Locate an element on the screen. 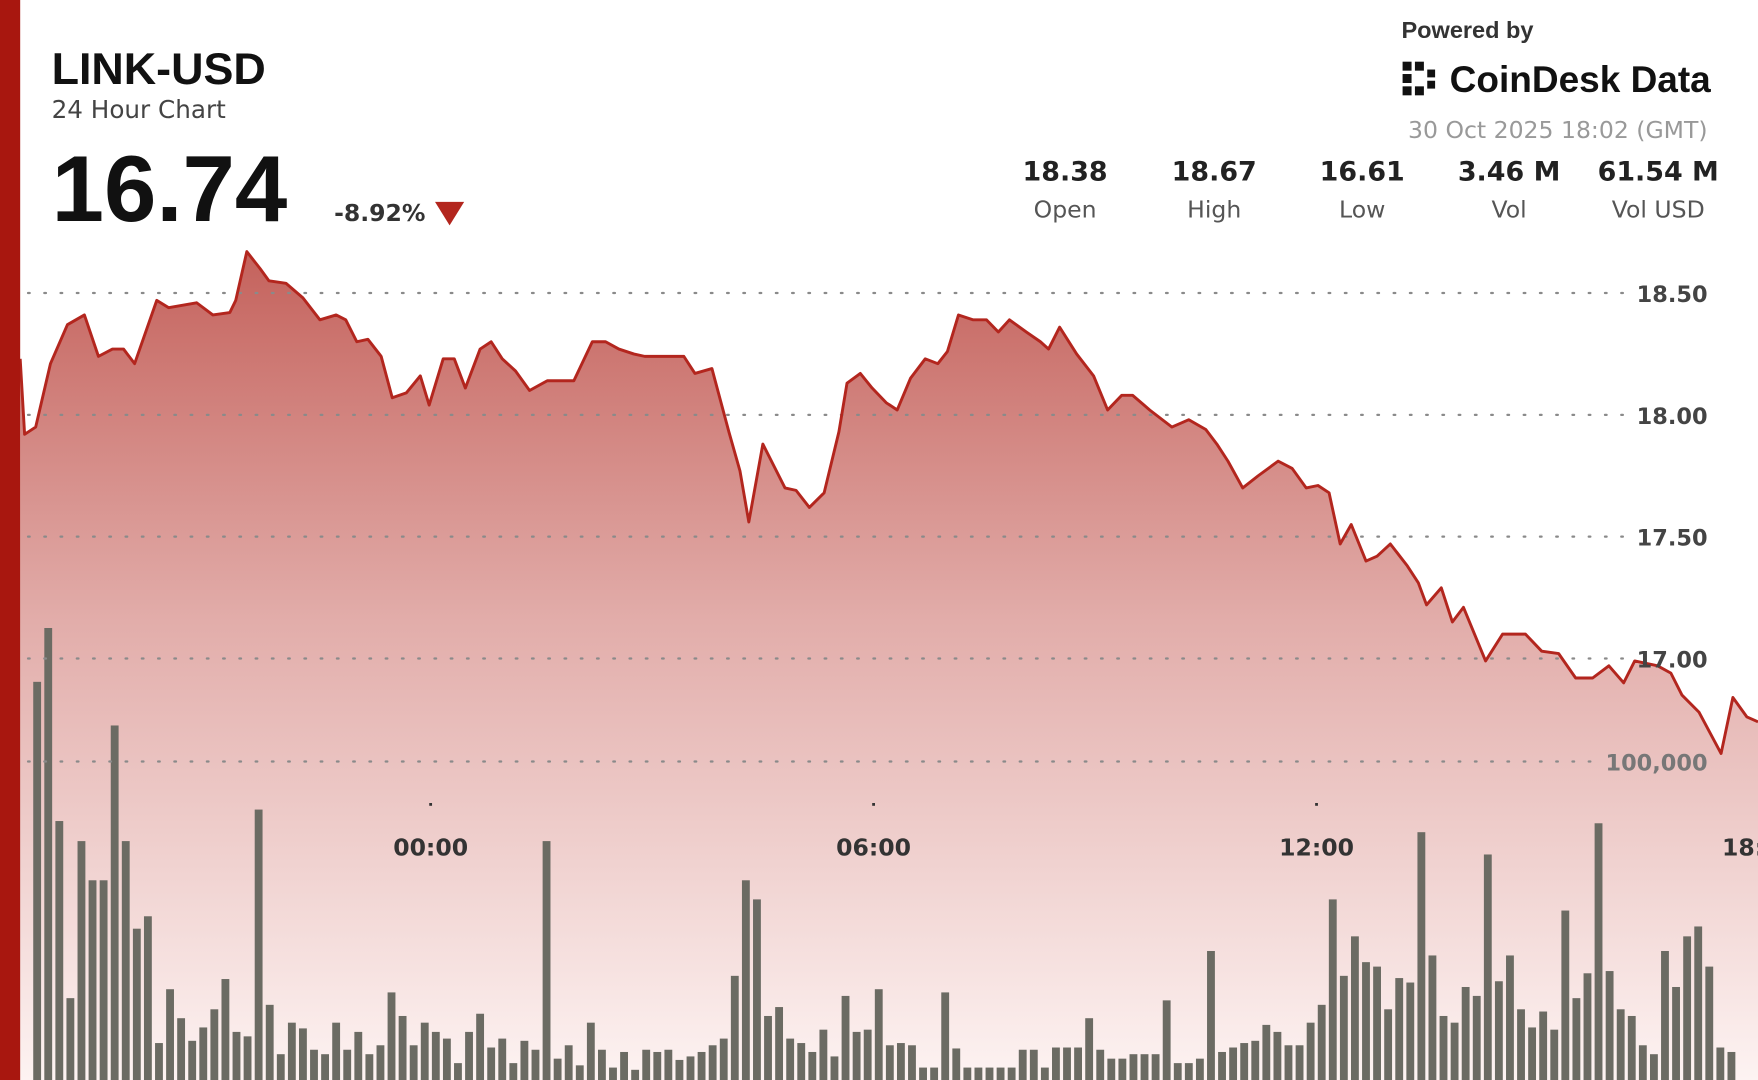 The image size is (1758, 1080). y-tick-label: 18.00 is located at coordinates (1672, 417).